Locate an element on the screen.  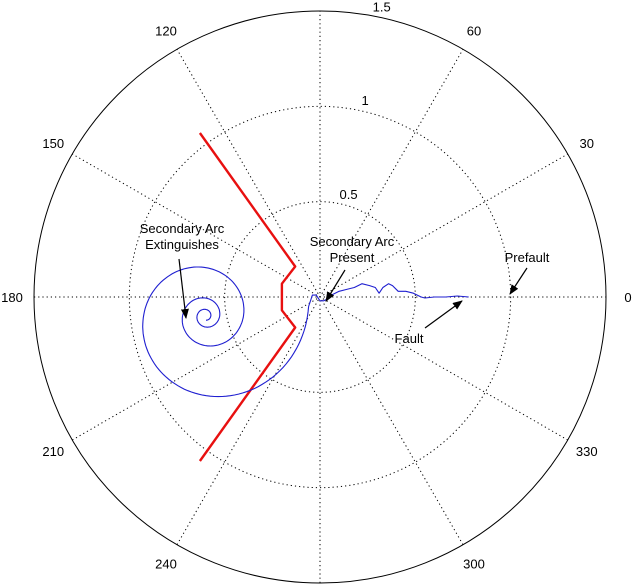
annotation-extinguishes-line-1: Secondary Arc is located at coordinates (182, 228).